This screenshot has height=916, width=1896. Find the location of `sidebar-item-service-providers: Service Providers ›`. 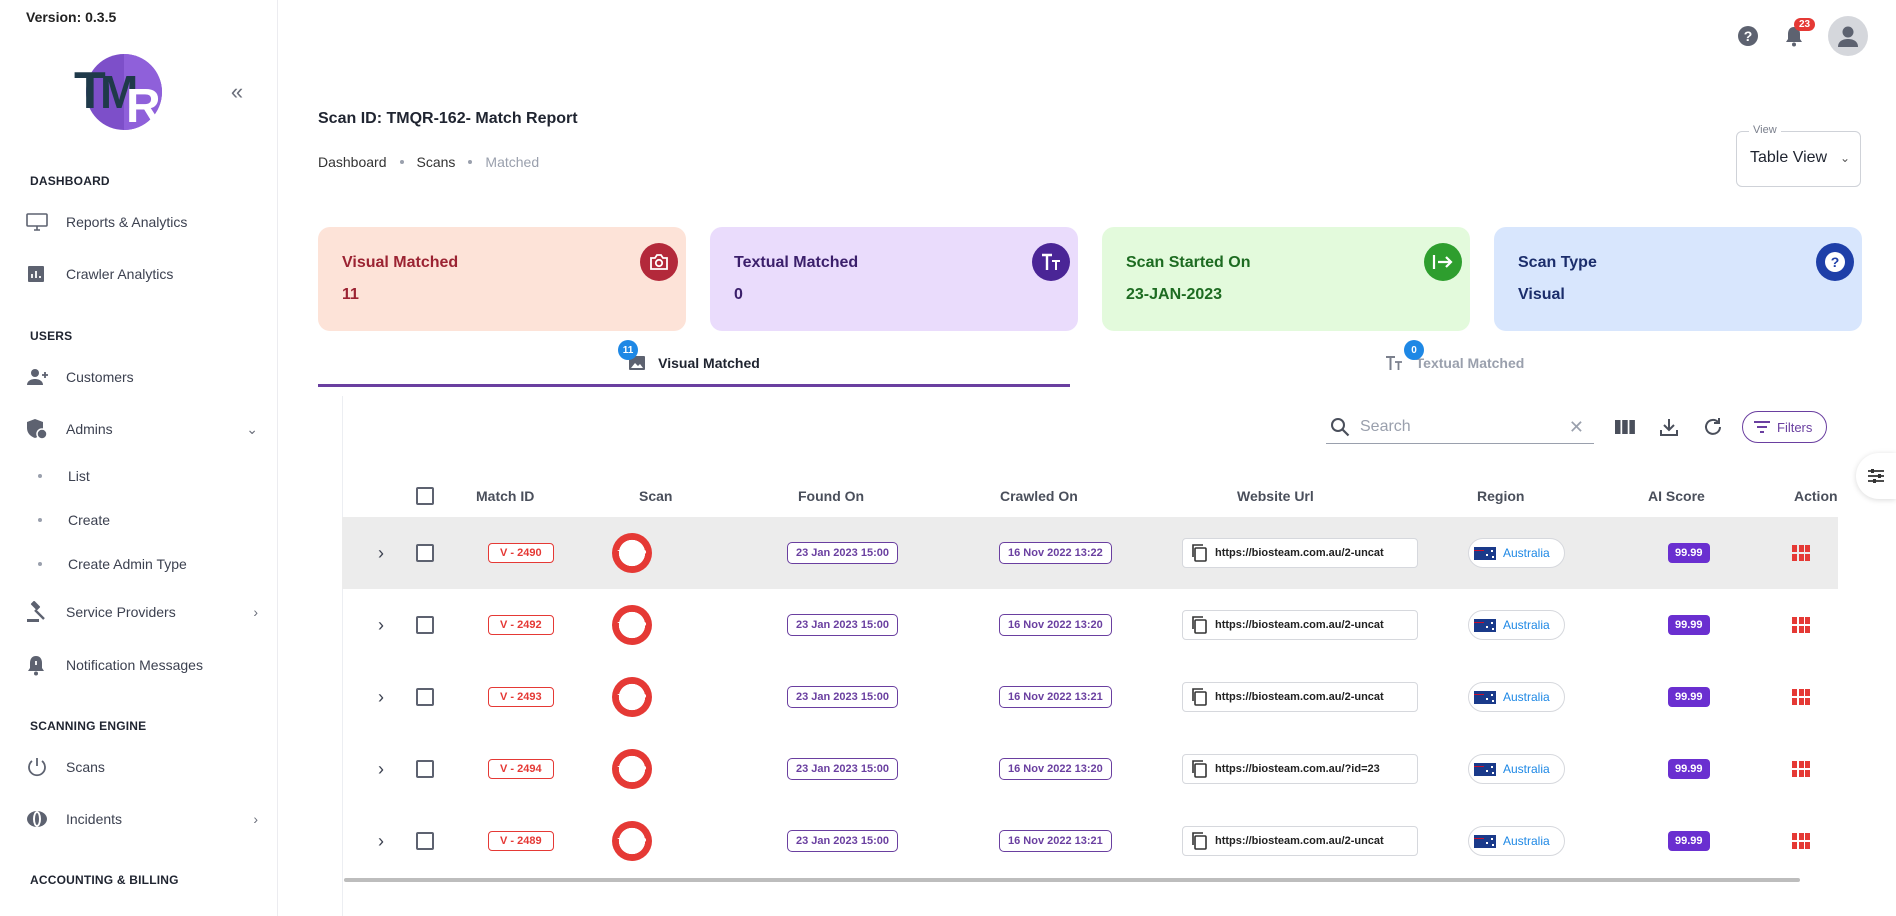

sidebar-item-service-providers: Service Providers › is located at coordinates (142, 612).